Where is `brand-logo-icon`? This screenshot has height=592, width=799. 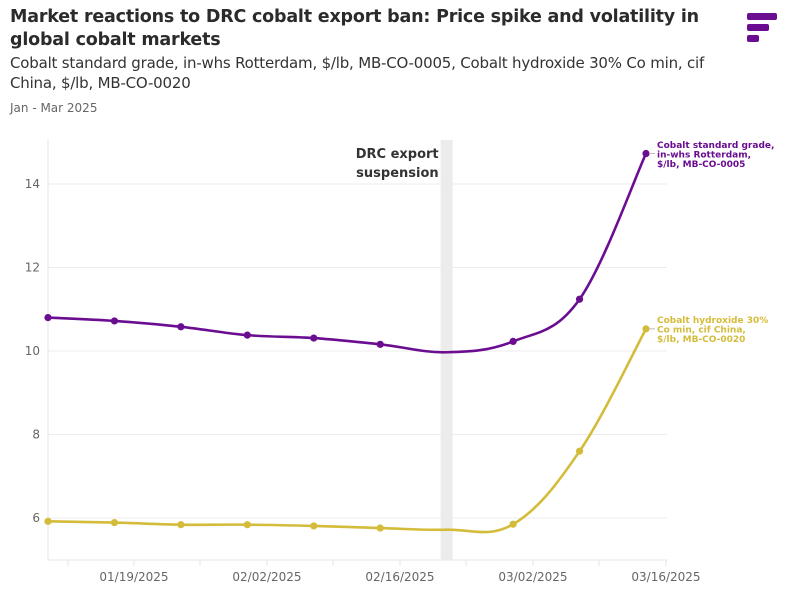
brand-logo-icon is located at coordinates (762, 29).